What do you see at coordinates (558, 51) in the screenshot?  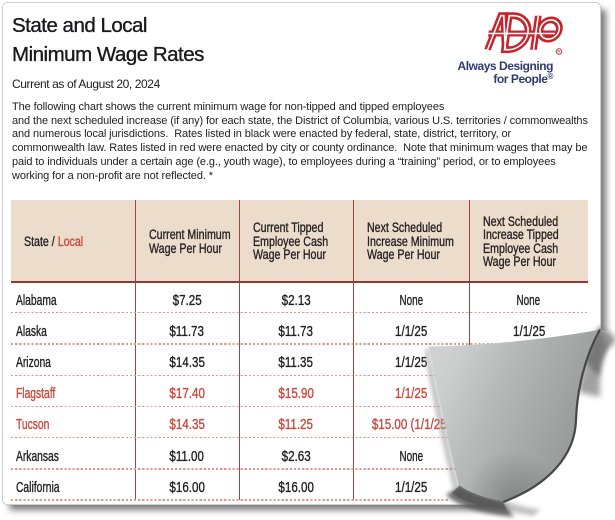 I see `svg-text: R` at bounding box center [558, 51].